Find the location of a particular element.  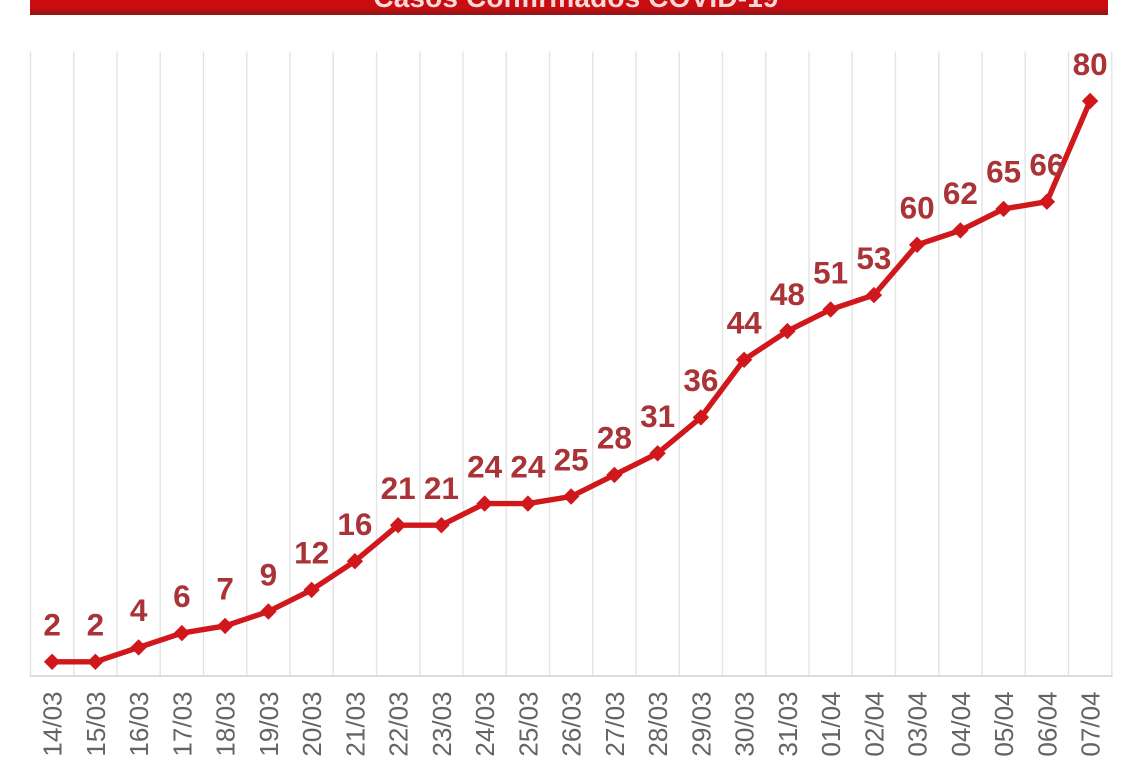

svg-text: 28/03 is located at coordinates (658, 724).